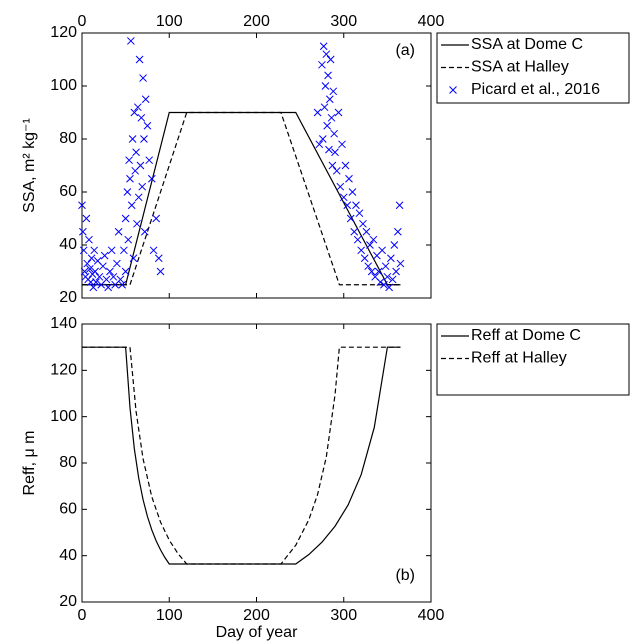 The image size is (630, 643). What do you see at coordinates (63, 85) in the screenshot?
I see `y-tick-label: 100` at bounding box center [63, 85].